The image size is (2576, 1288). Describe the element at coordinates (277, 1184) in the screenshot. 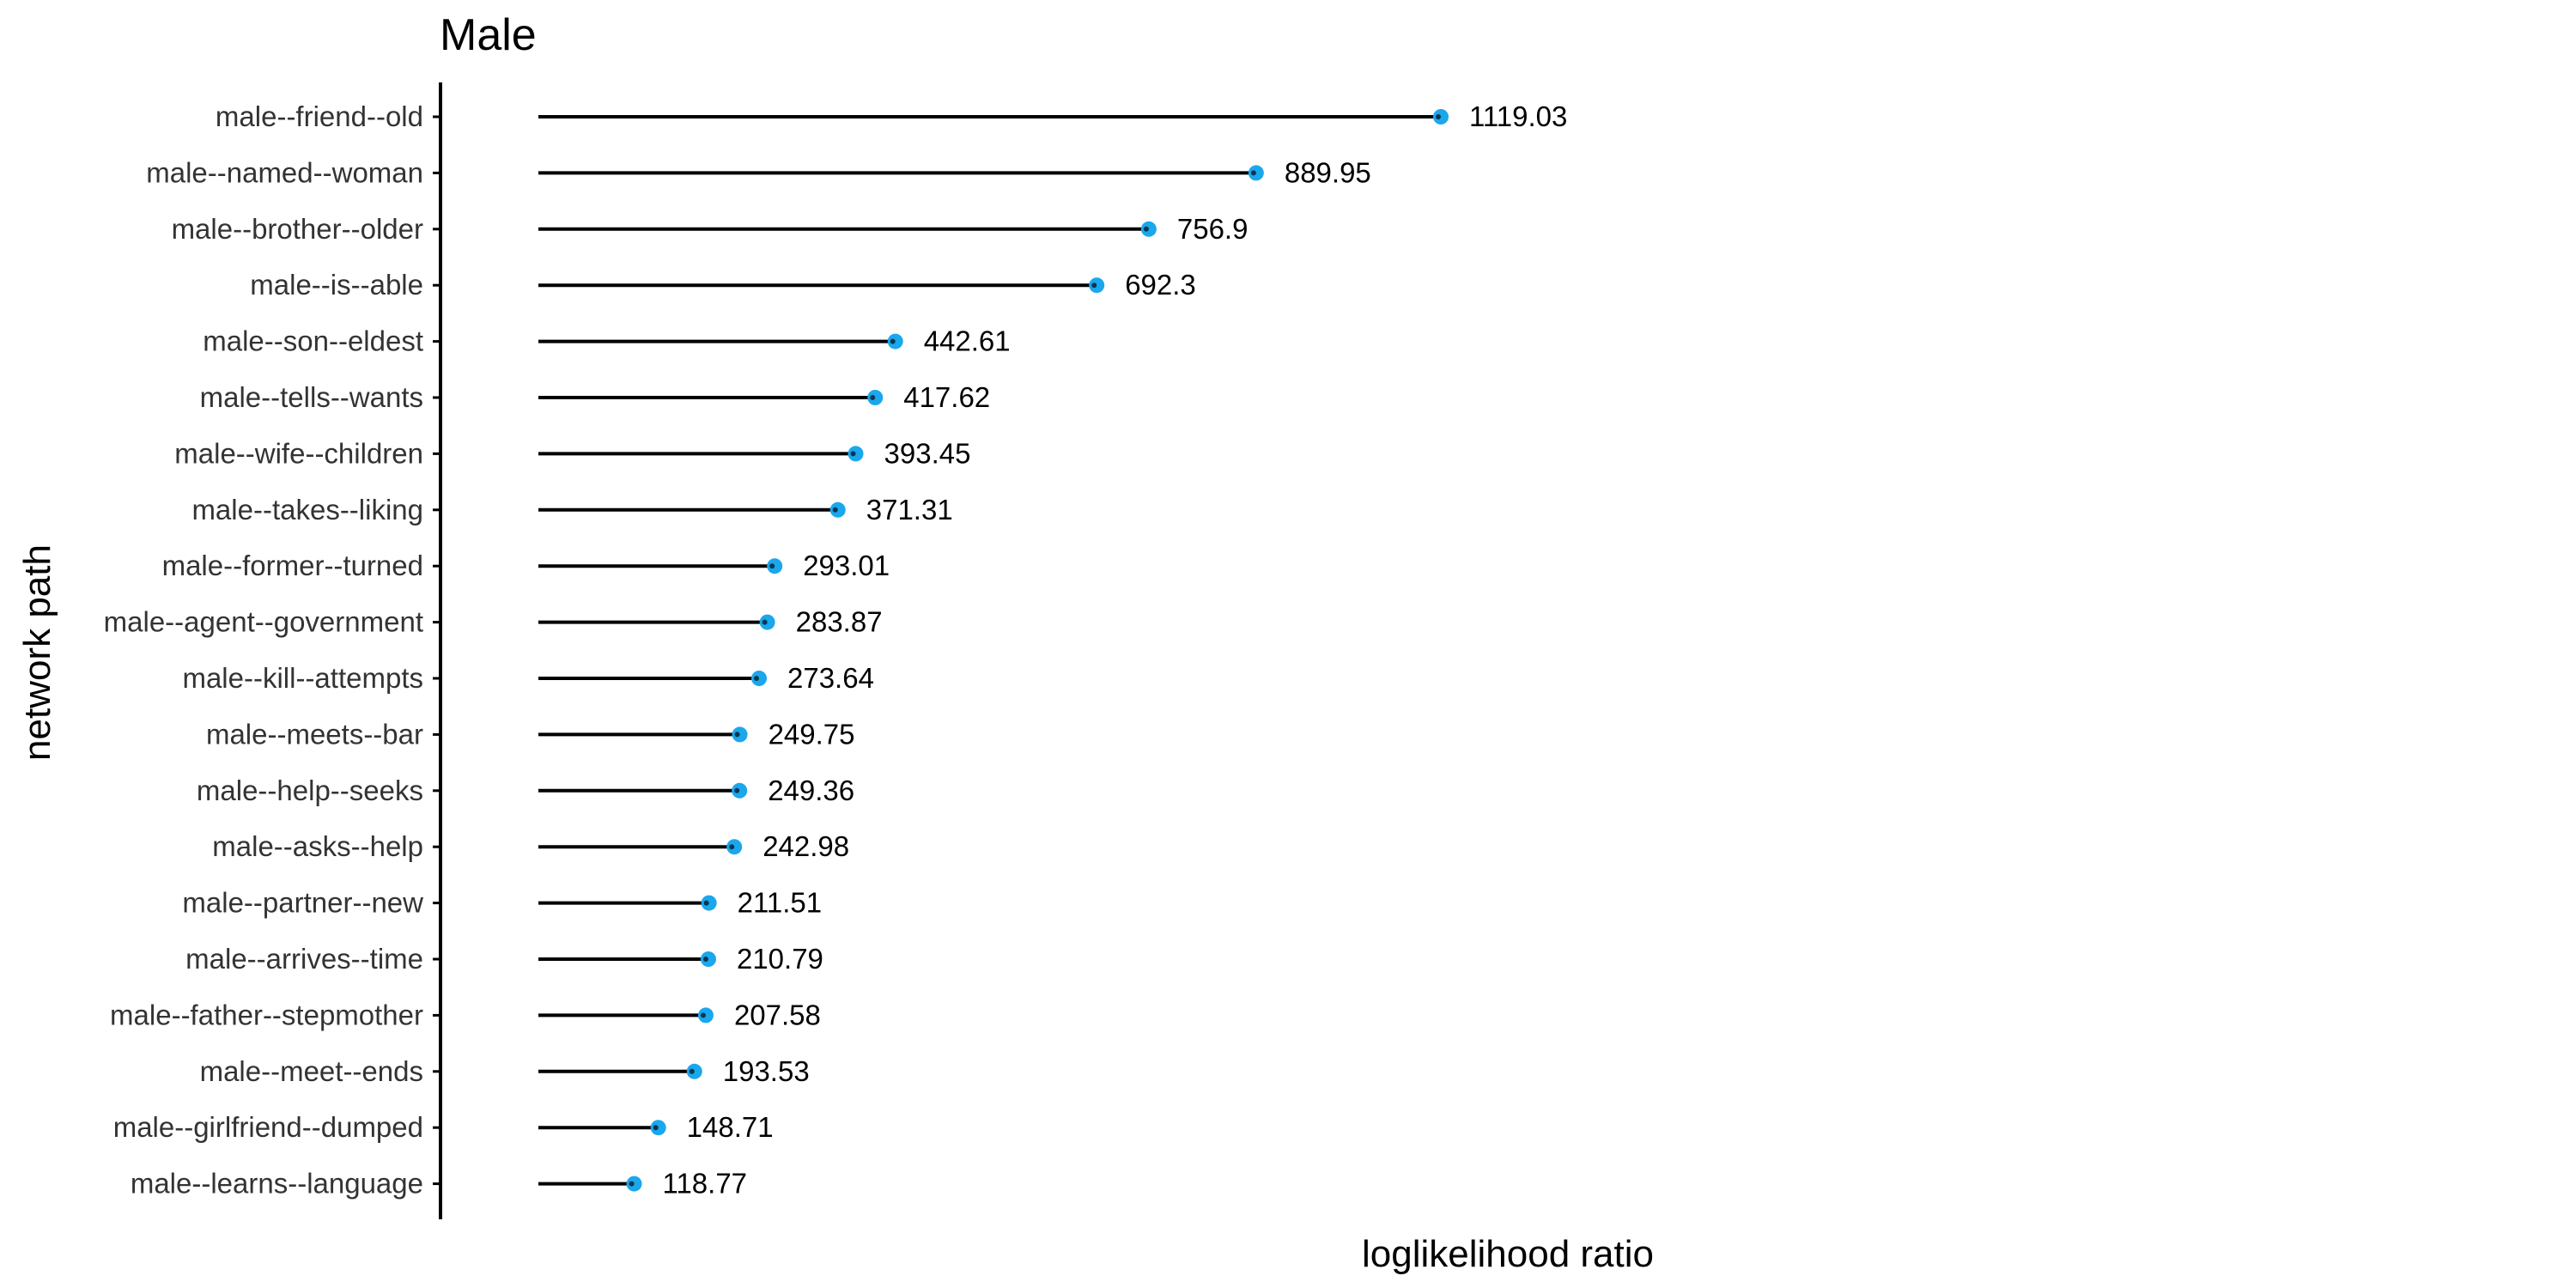

I see `y-tick-label: male--learns--language` at that location.